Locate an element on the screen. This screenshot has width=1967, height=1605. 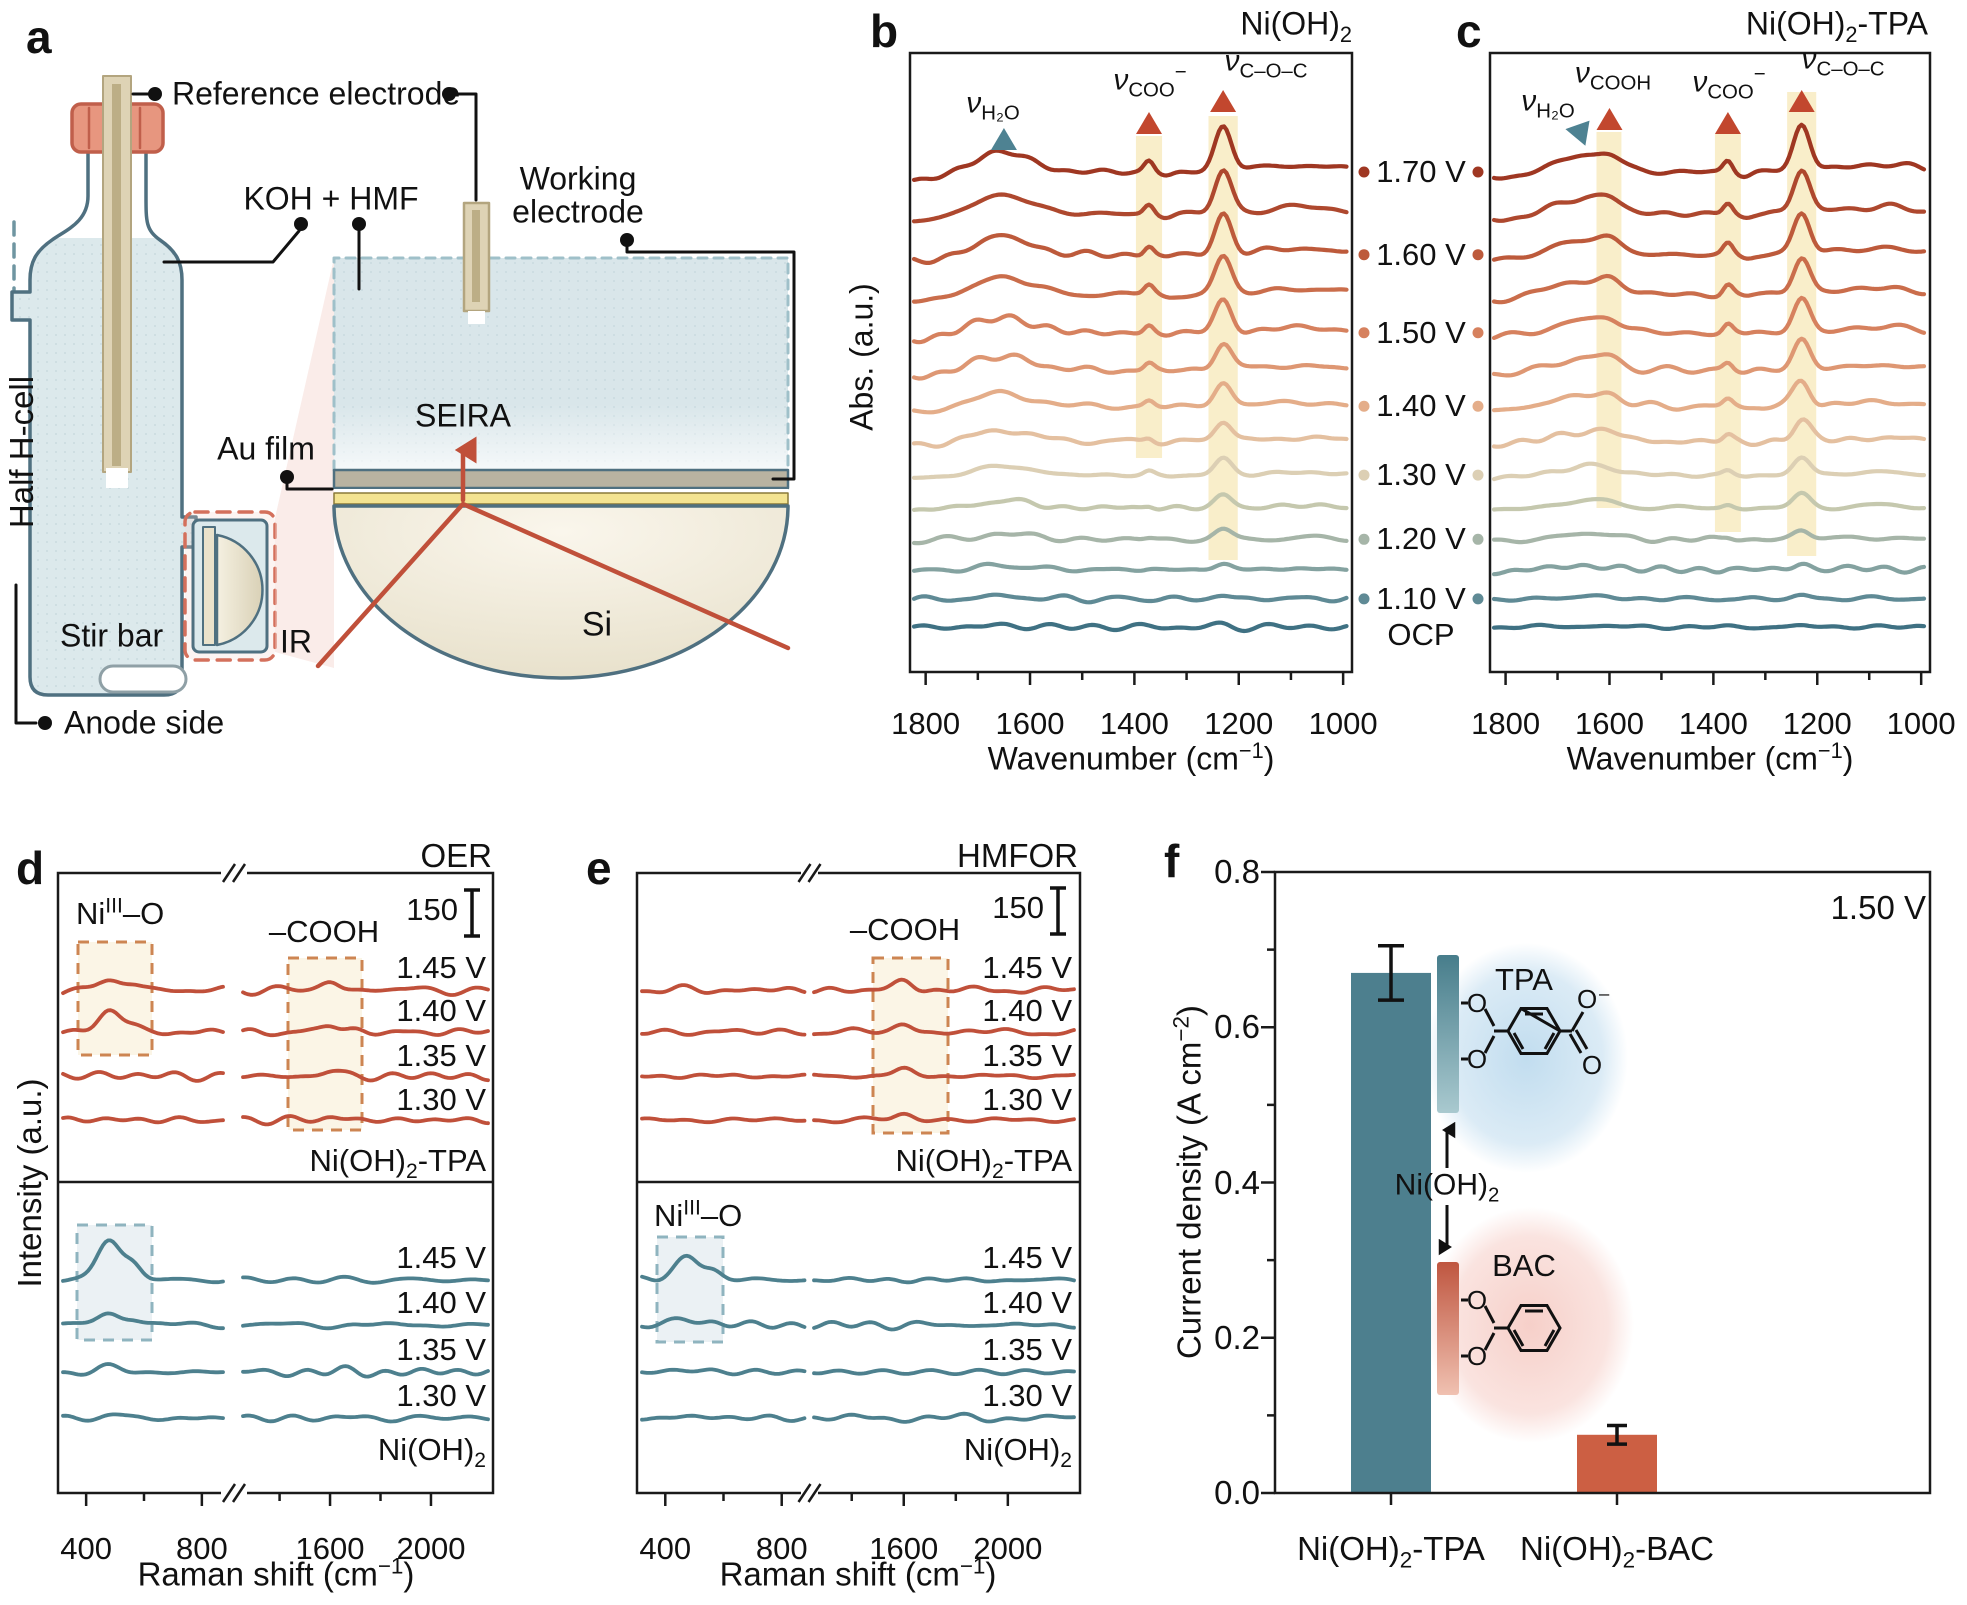
tpa-o-bottom: O is located at coordinates (1477, 1059).